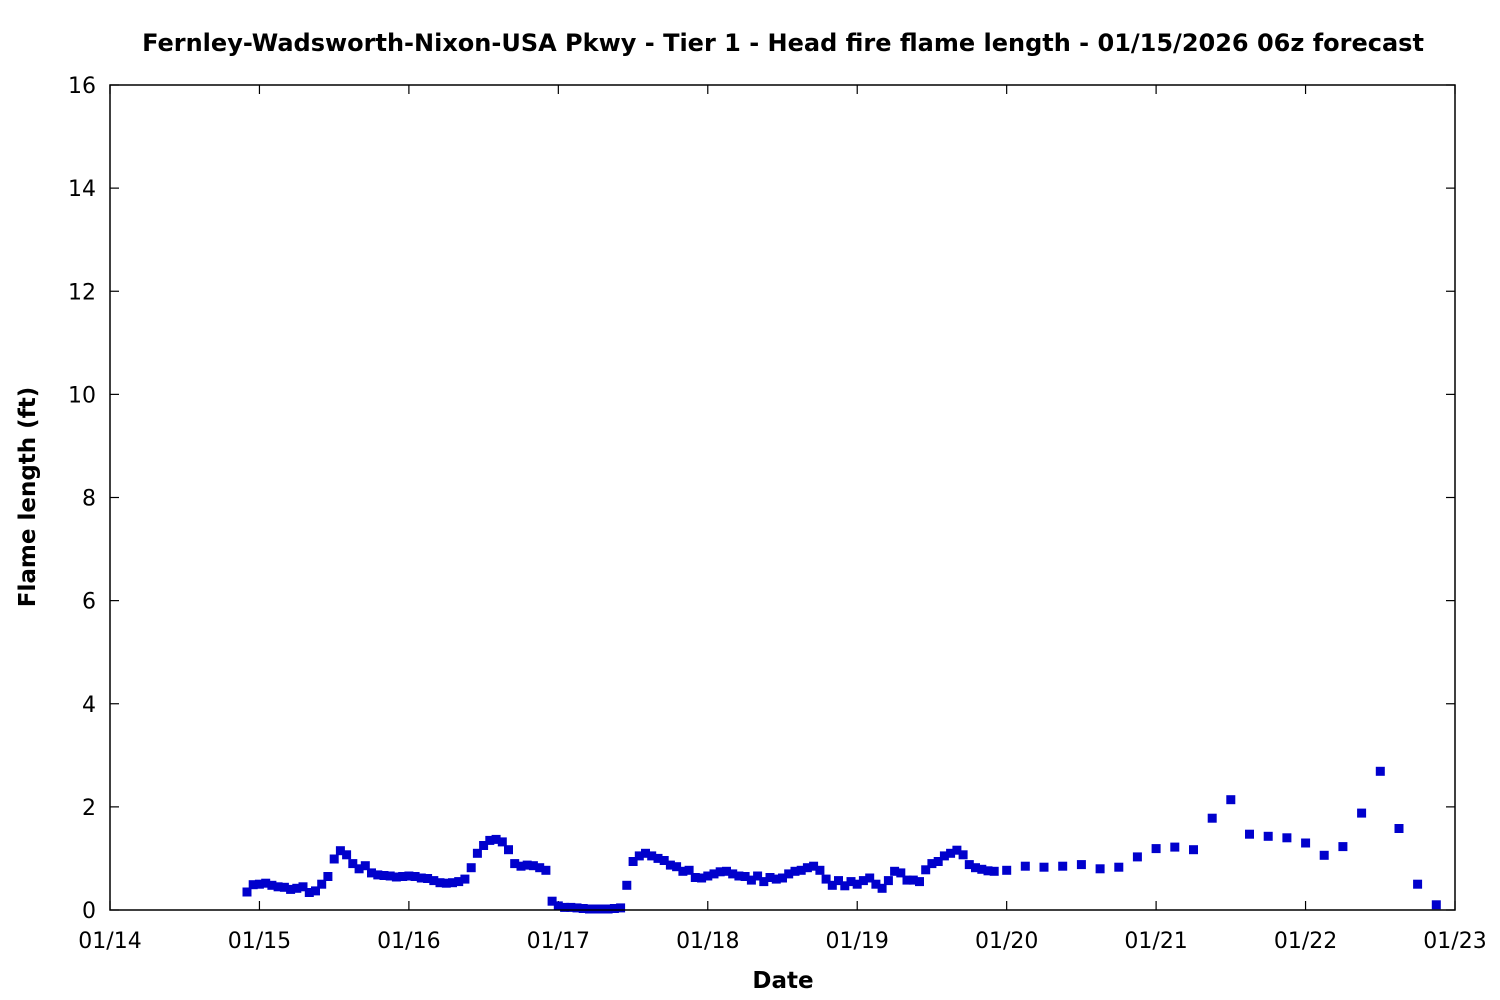  What do you see at coordinates (857, 941) in the screenshot?
I see `x-tick-label: 01/19` at bounding box center [857, 941].